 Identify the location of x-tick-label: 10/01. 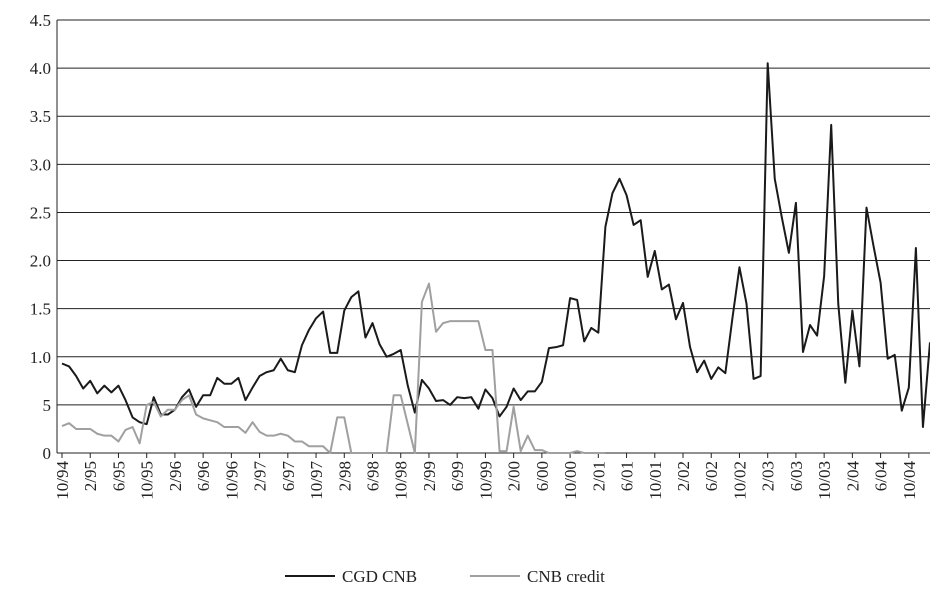
(655, 480).